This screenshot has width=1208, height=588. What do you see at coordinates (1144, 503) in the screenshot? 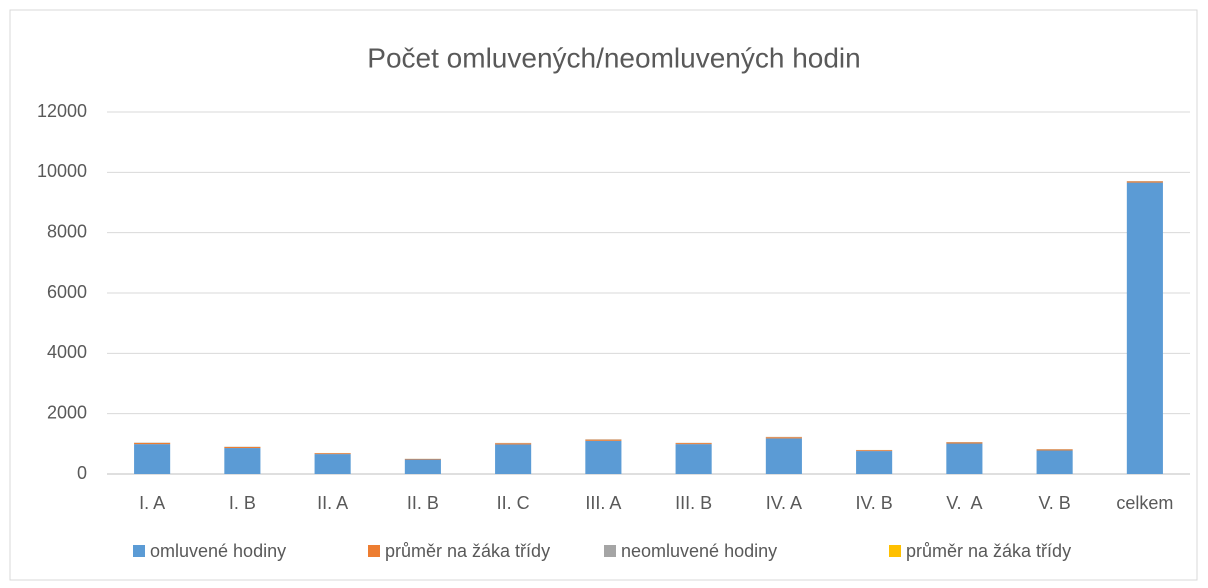
I see `x-tick-label: celkem` at bounding box center [1144, 503].